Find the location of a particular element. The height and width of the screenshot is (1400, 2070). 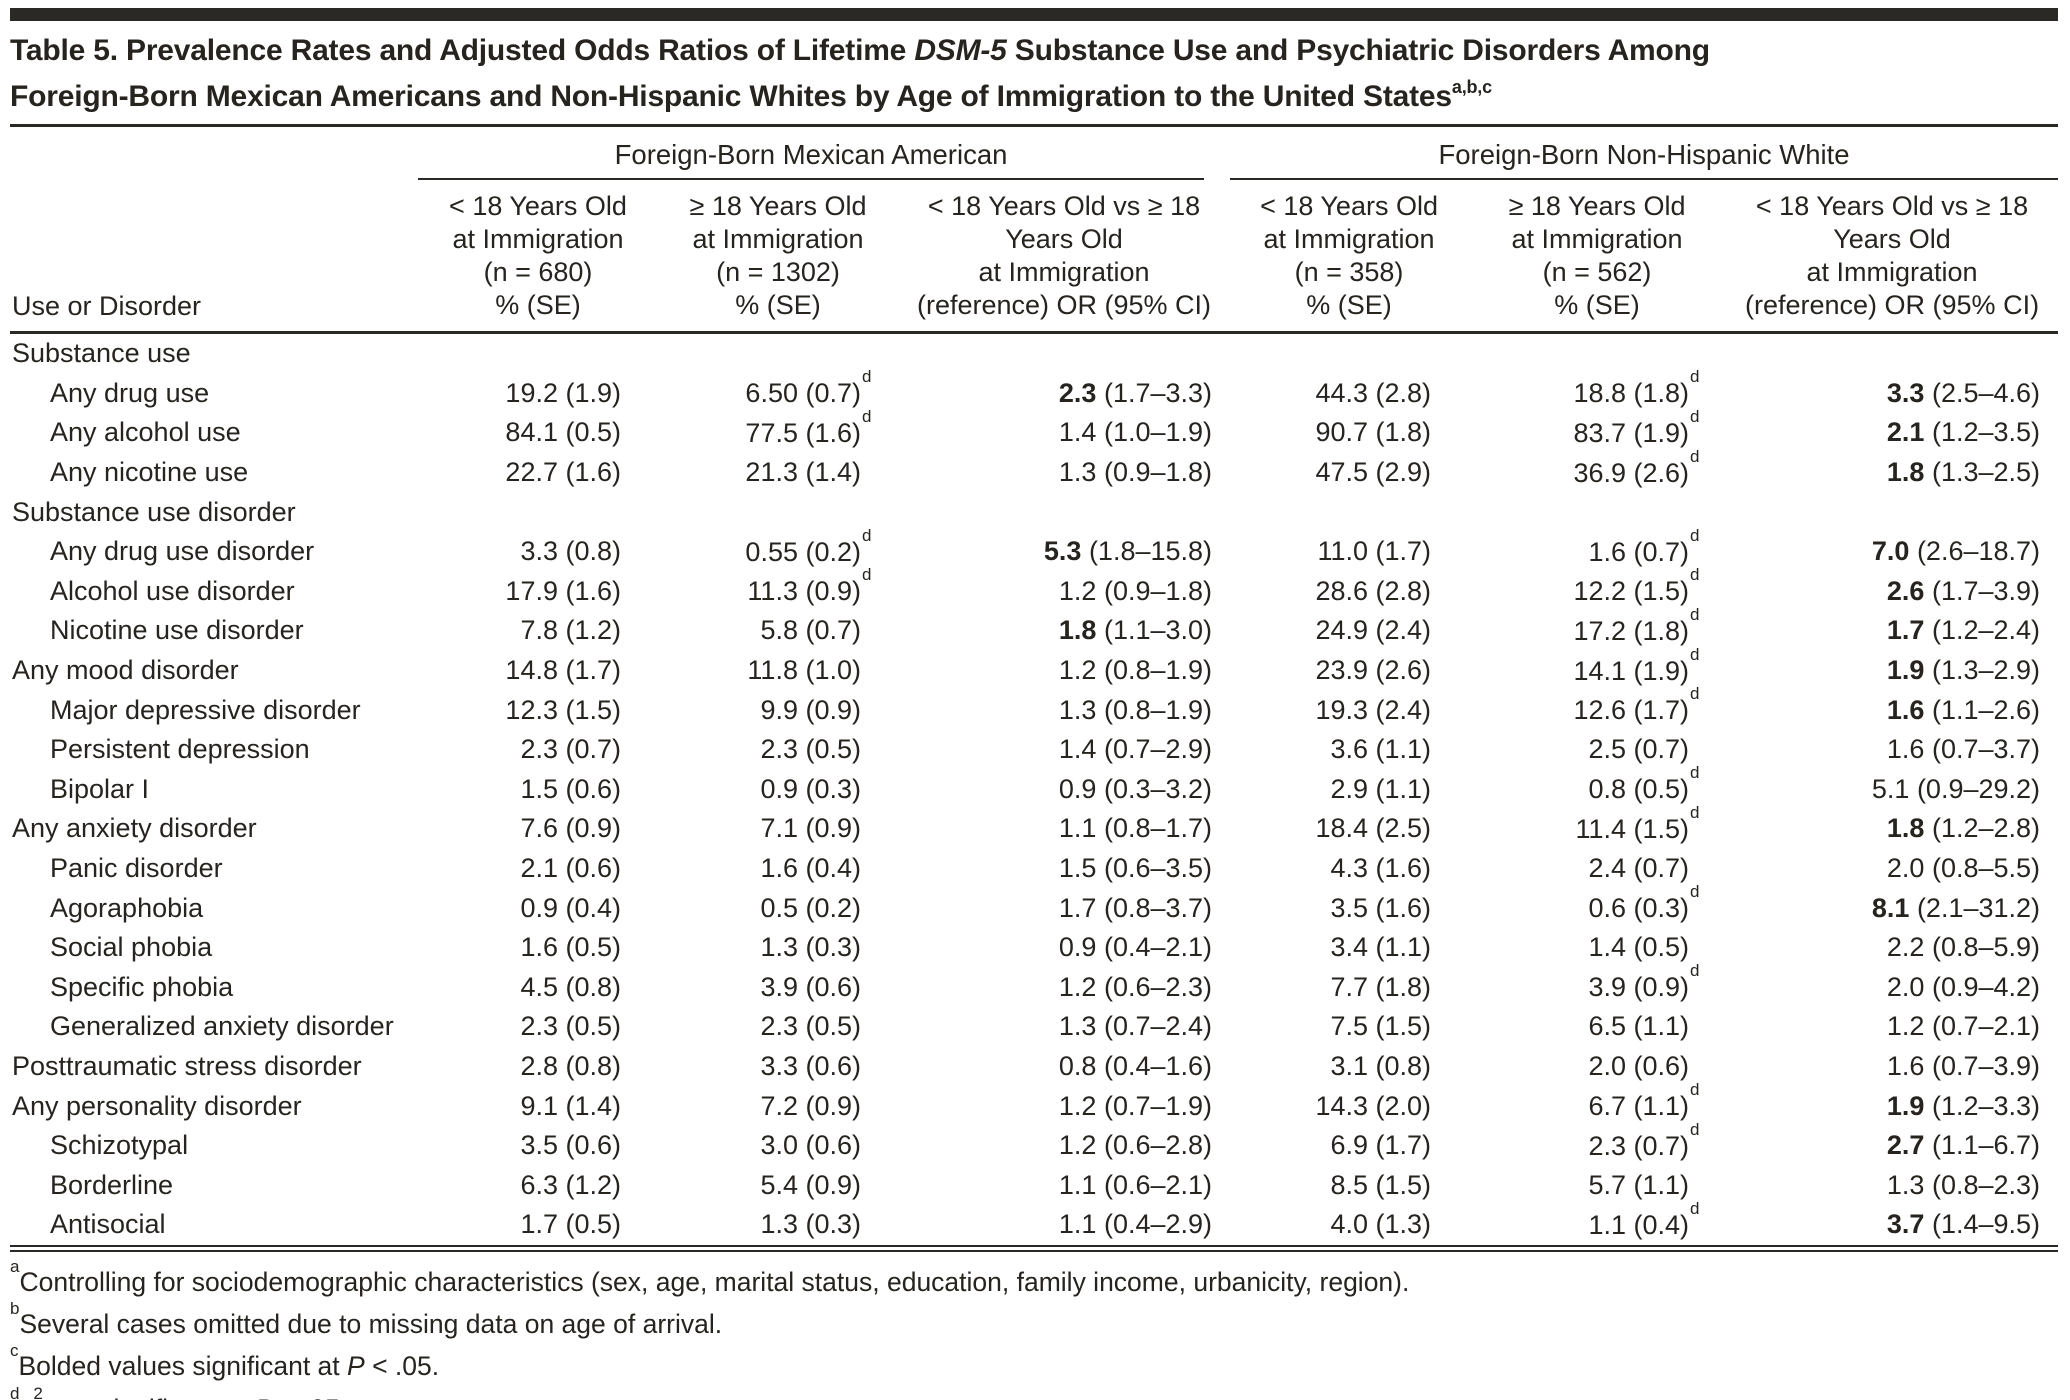

row-label: Borderline is located at coordinates (112, 1184).